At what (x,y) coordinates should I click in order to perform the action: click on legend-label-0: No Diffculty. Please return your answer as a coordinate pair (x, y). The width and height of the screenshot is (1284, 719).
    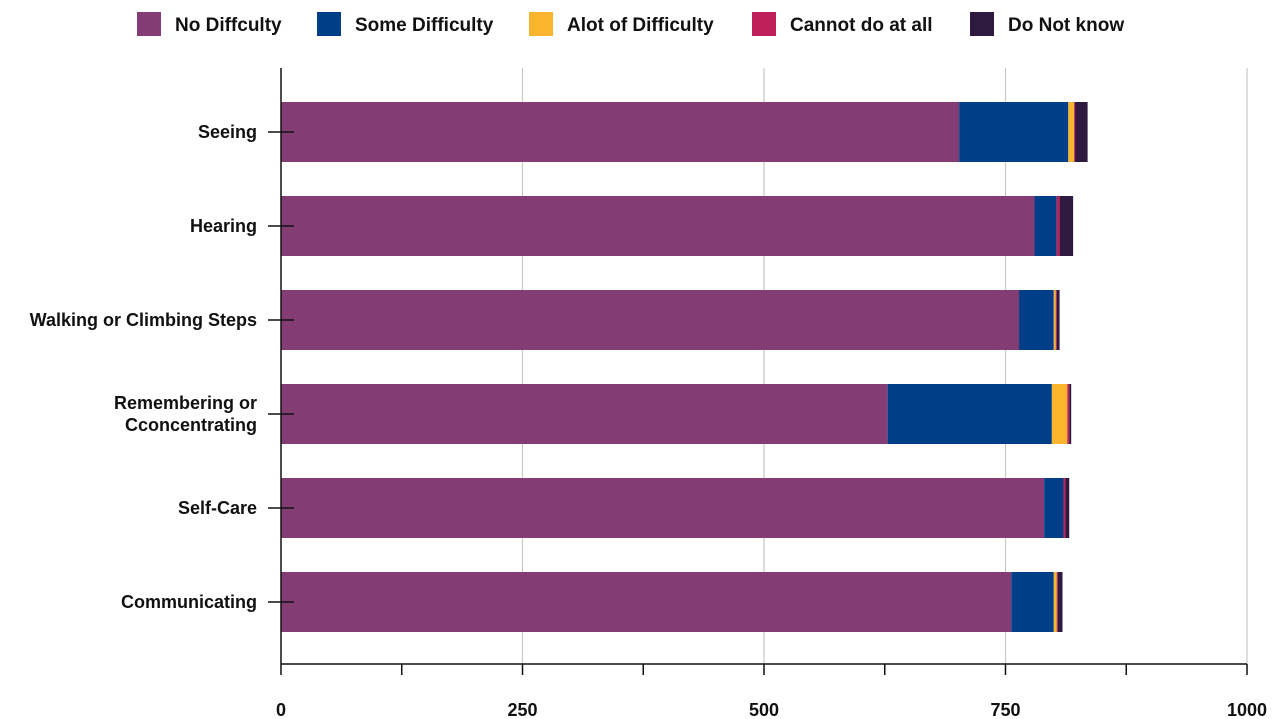
    Looking at the image, I should click on (228, 25).